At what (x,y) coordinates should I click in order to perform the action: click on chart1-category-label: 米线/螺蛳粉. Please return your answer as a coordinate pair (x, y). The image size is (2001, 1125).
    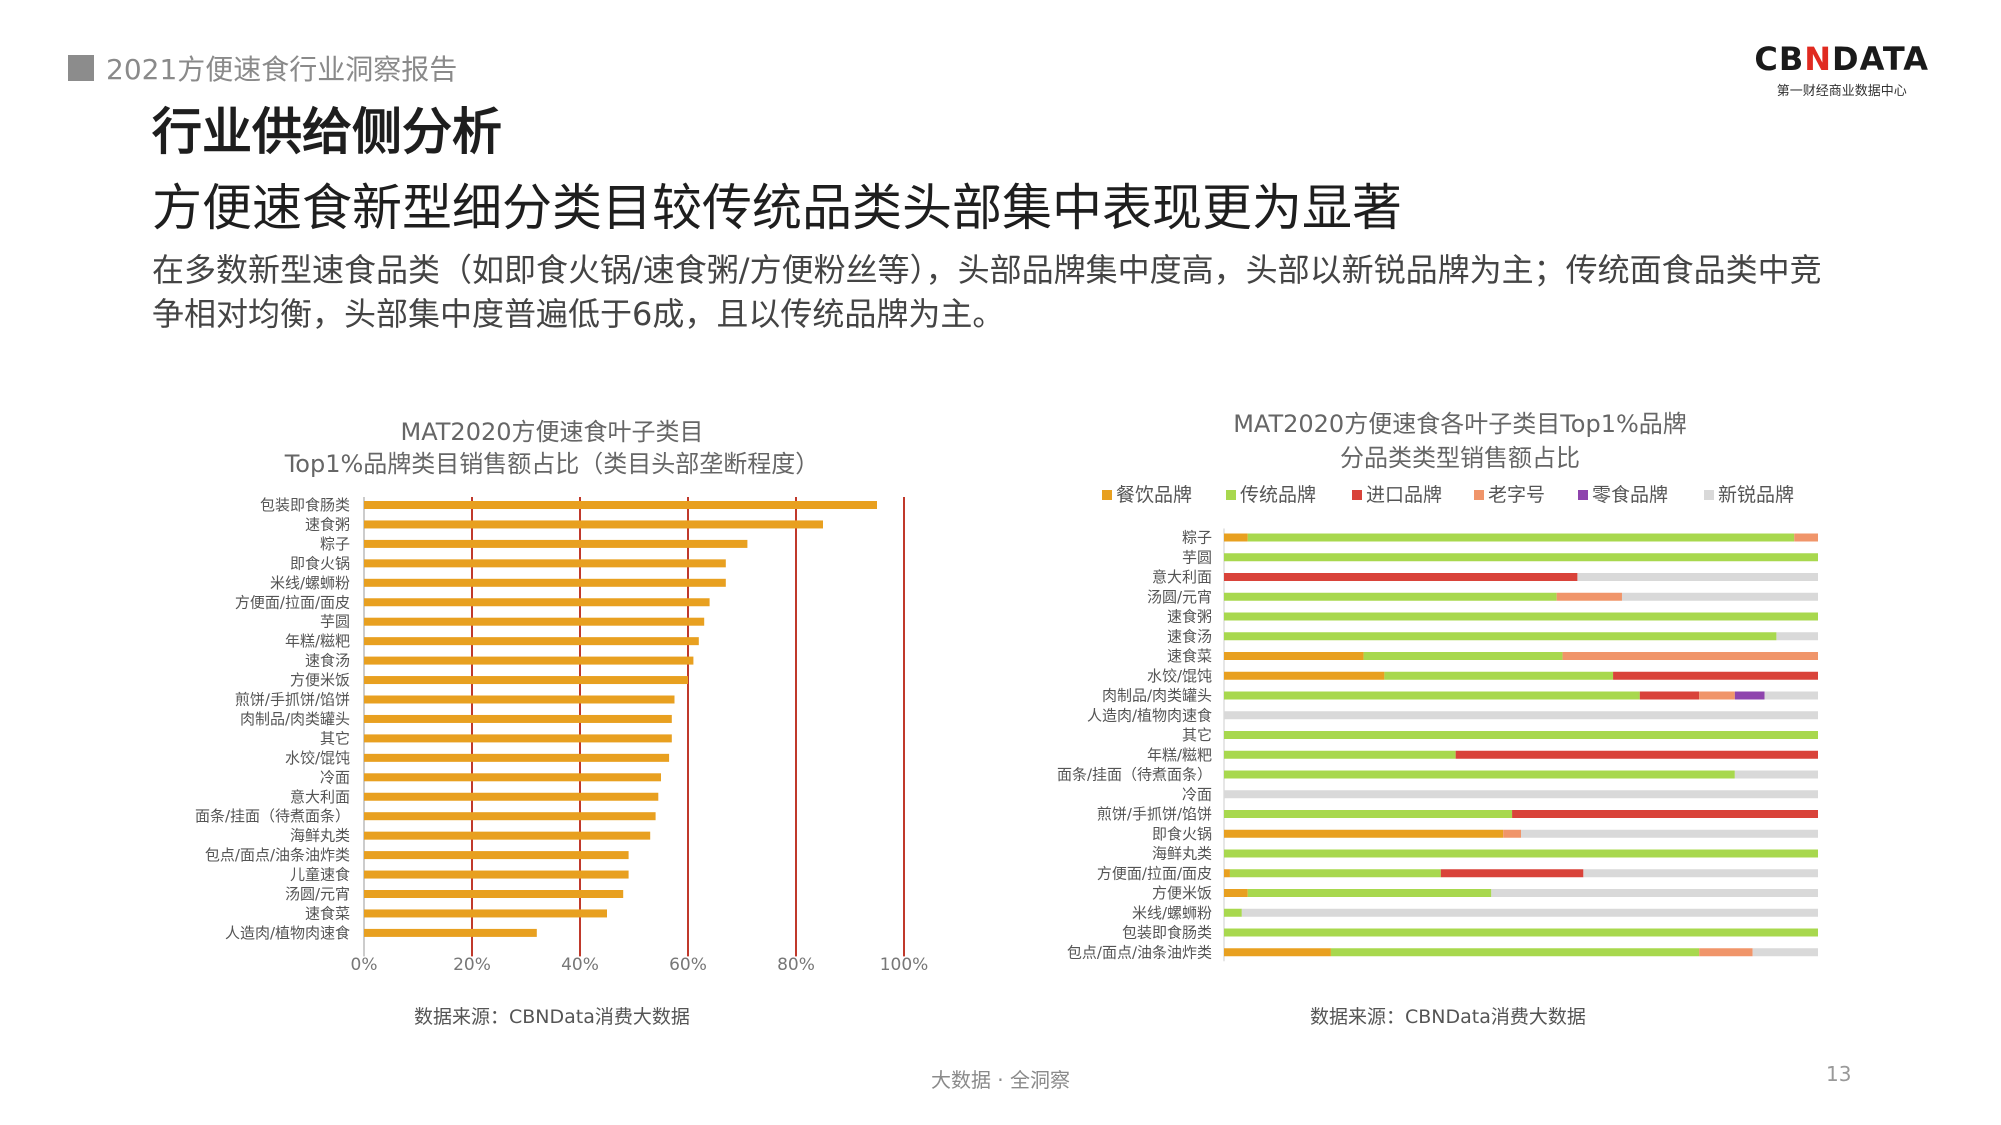
    Looking at the image, I should click on (310, 583).